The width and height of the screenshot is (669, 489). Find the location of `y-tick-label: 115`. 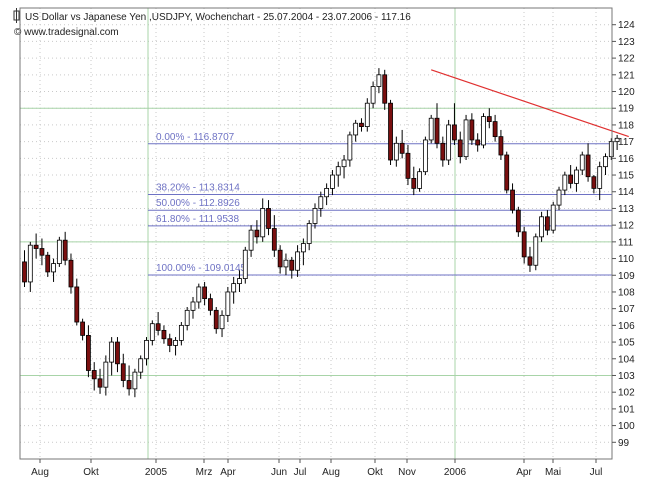

y-tick-label: 115 is located at coordinates (626, 176).